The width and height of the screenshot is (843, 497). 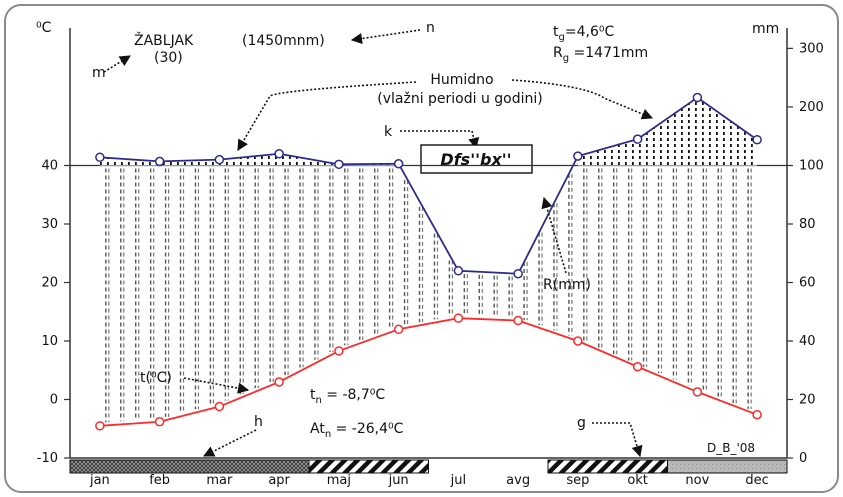 I want to click on callout-k: k, so click(x=388, y=132).